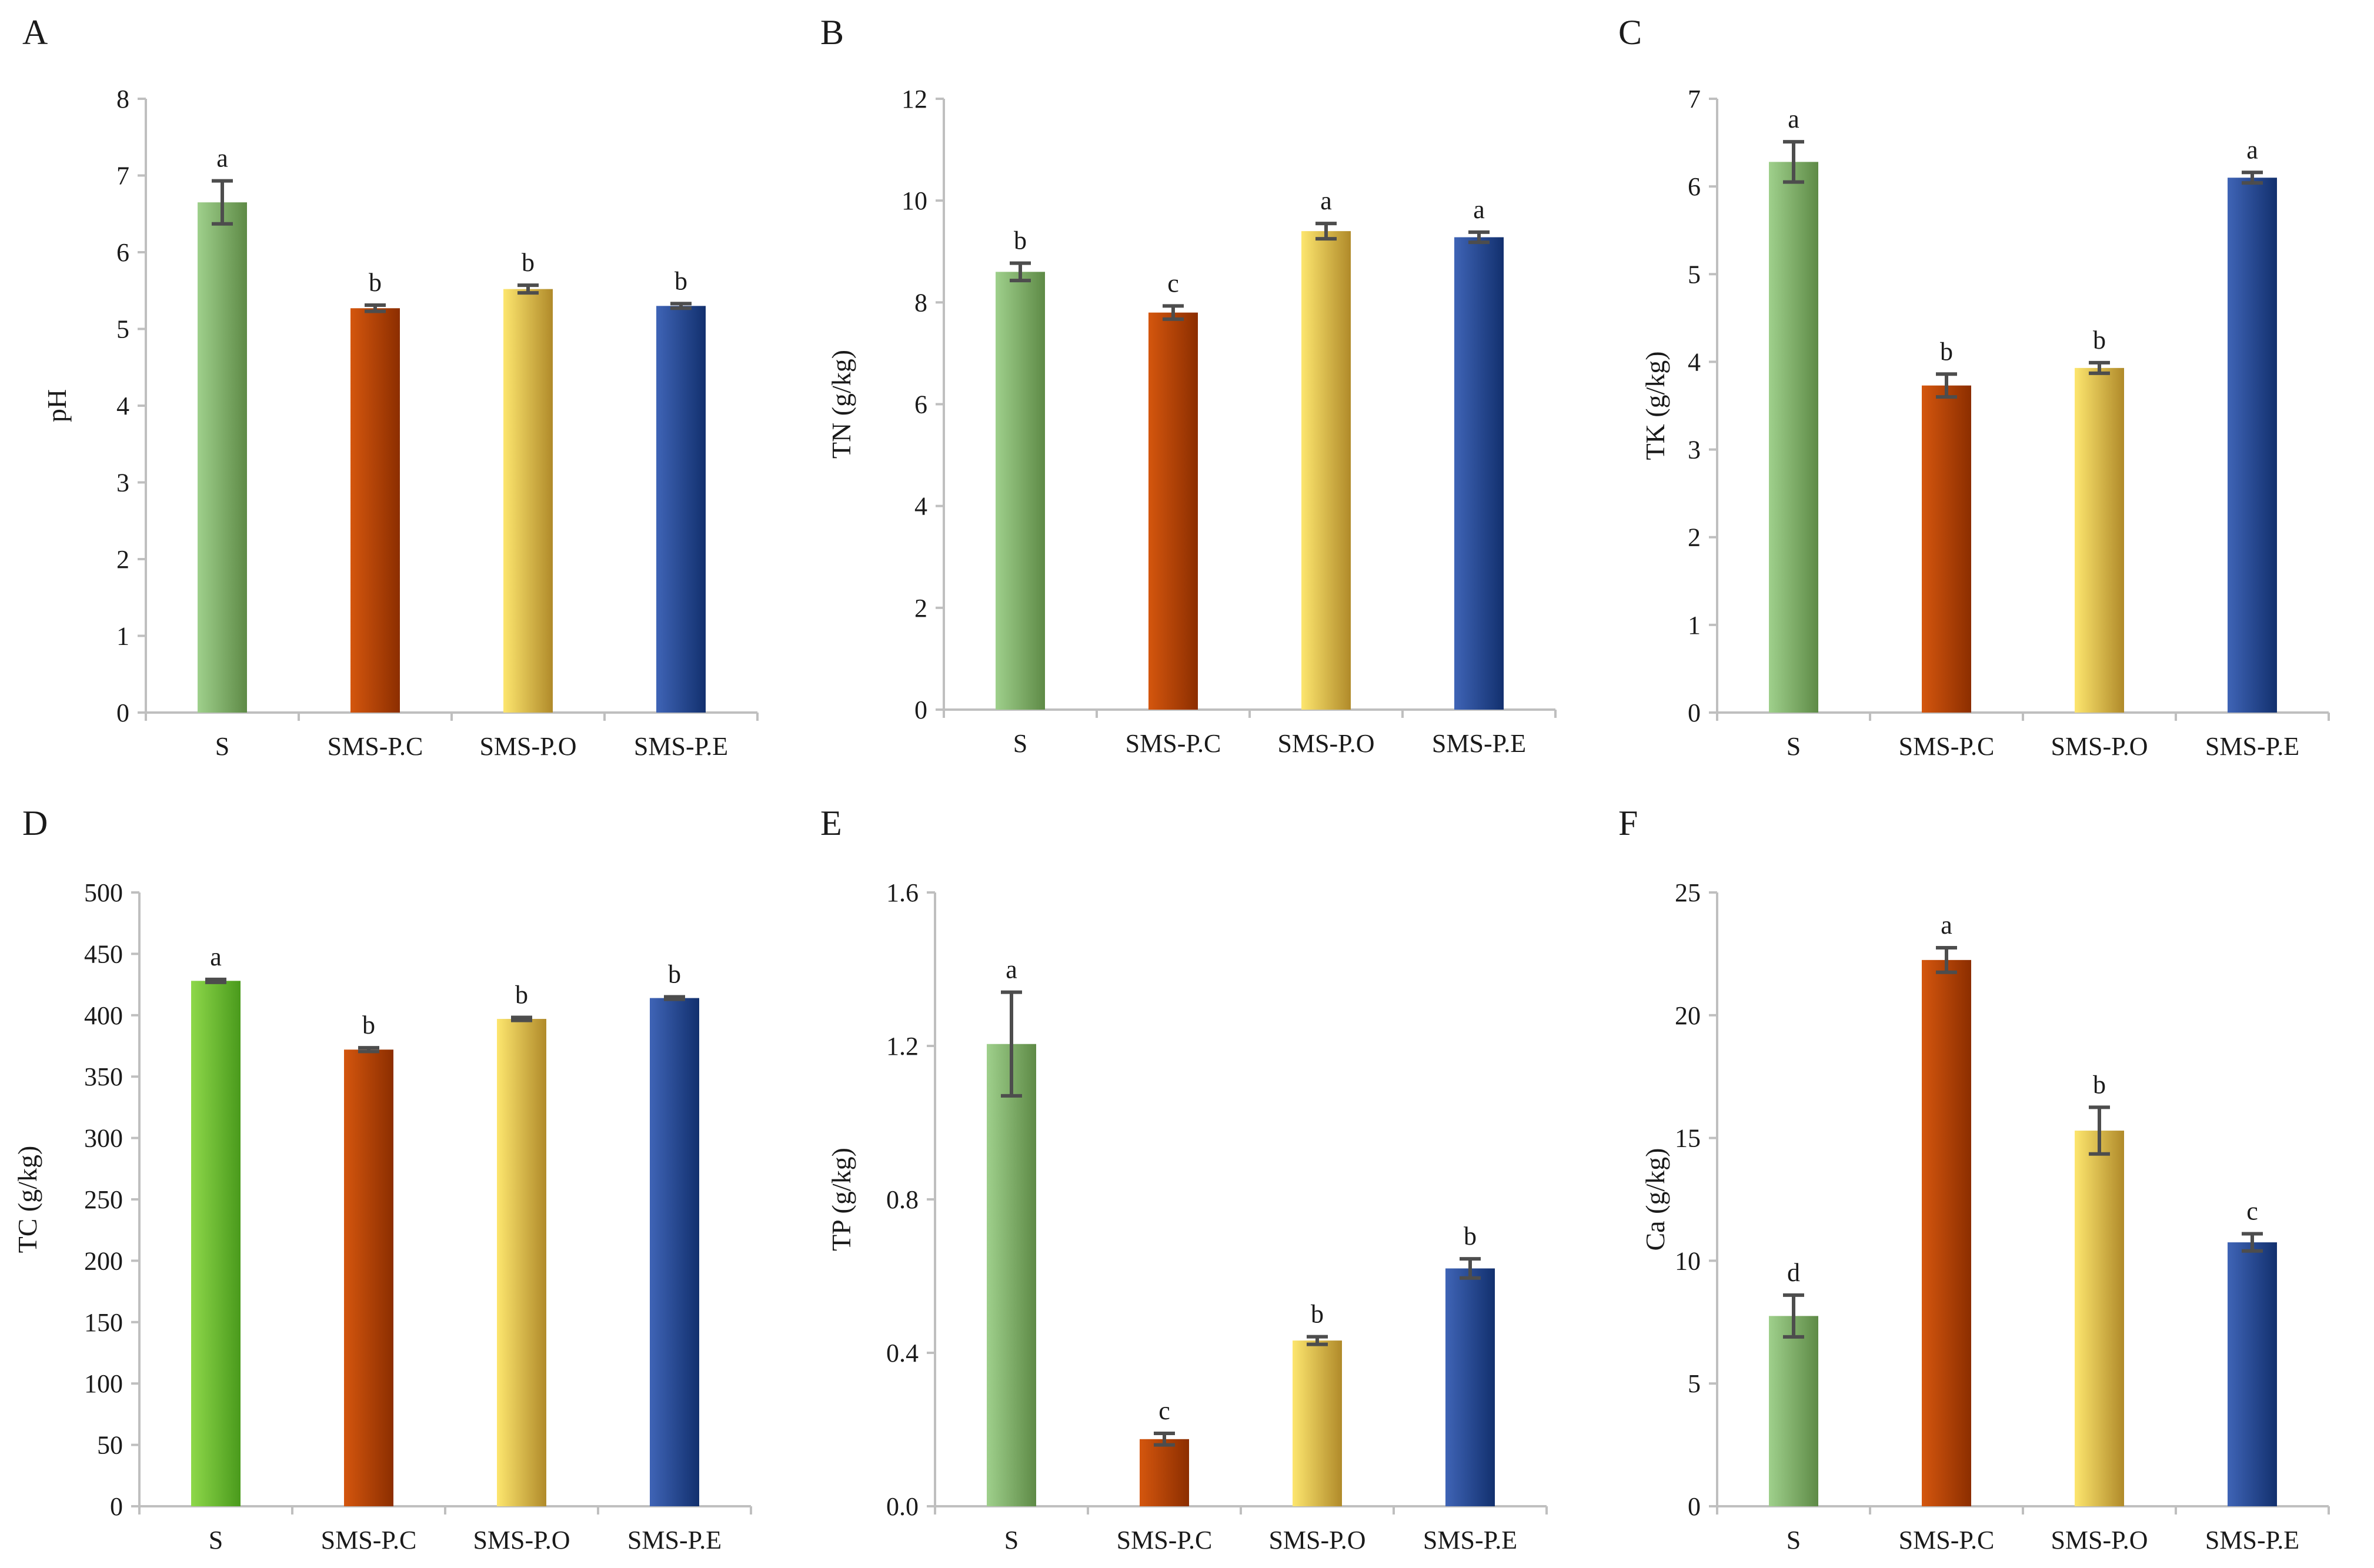 The height and width of the screenshot is (1568, 2374). What do you see at coordinates (103, 954) in the screenshot?
I see `y-tick-label: 450` at bounding box center [103, 954].